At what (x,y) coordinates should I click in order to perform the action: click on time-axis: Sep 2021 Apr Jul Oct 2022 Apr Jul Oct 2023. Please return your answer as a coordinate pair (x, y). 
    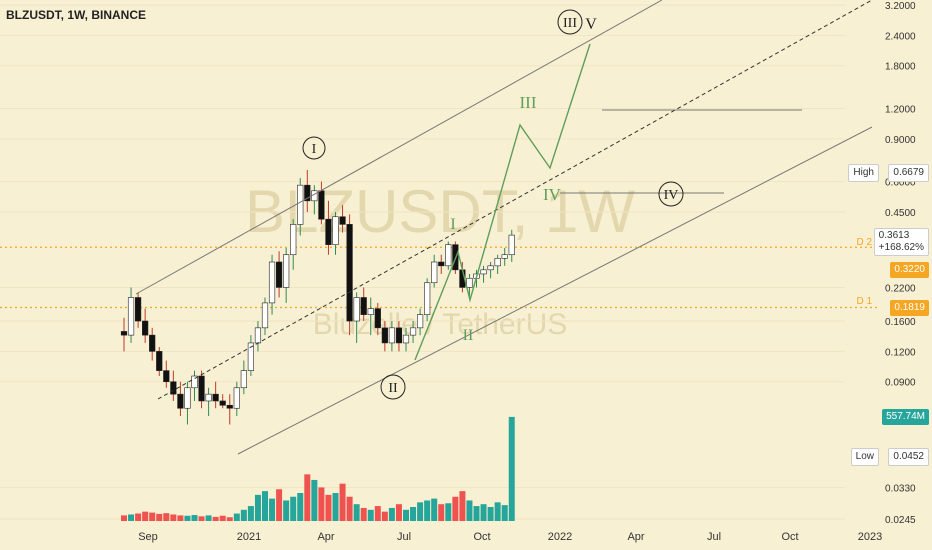
    Looking at the image, I should click on (510, 537).